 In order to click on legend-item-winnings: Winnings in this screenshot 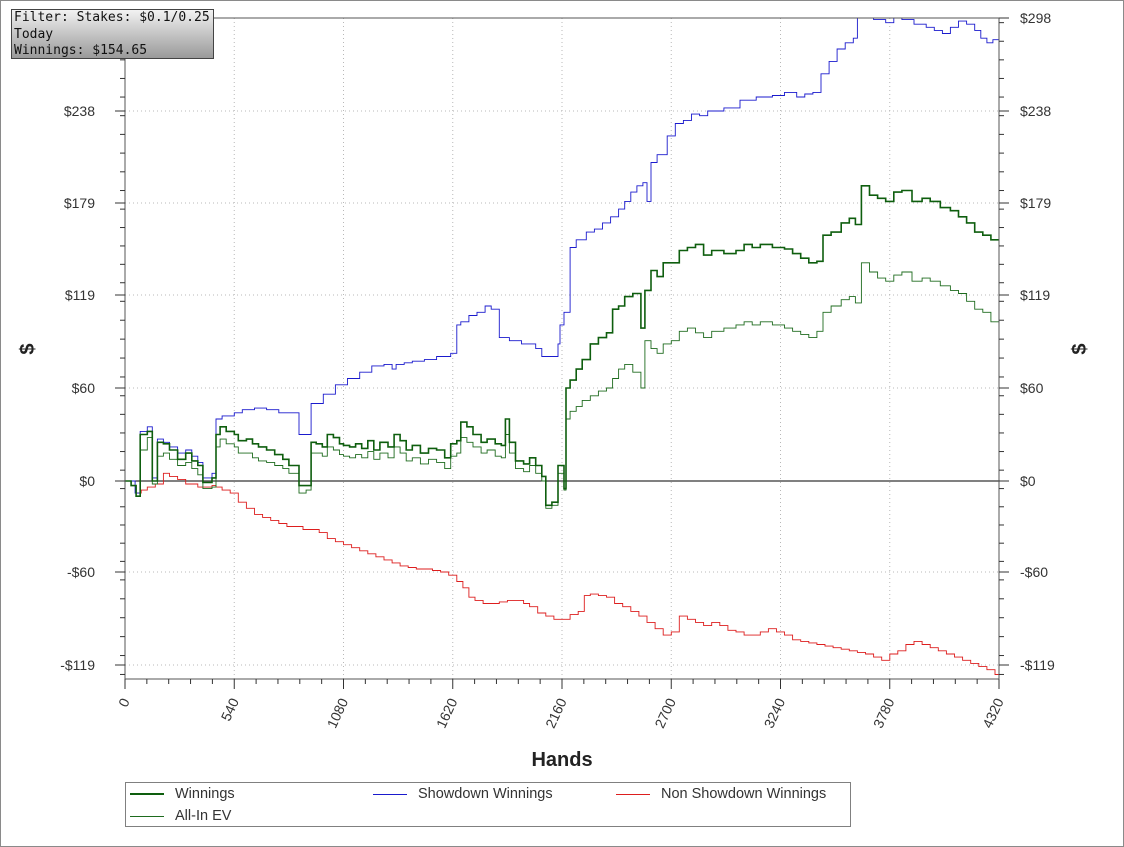, I will do `click(182, 794)`.